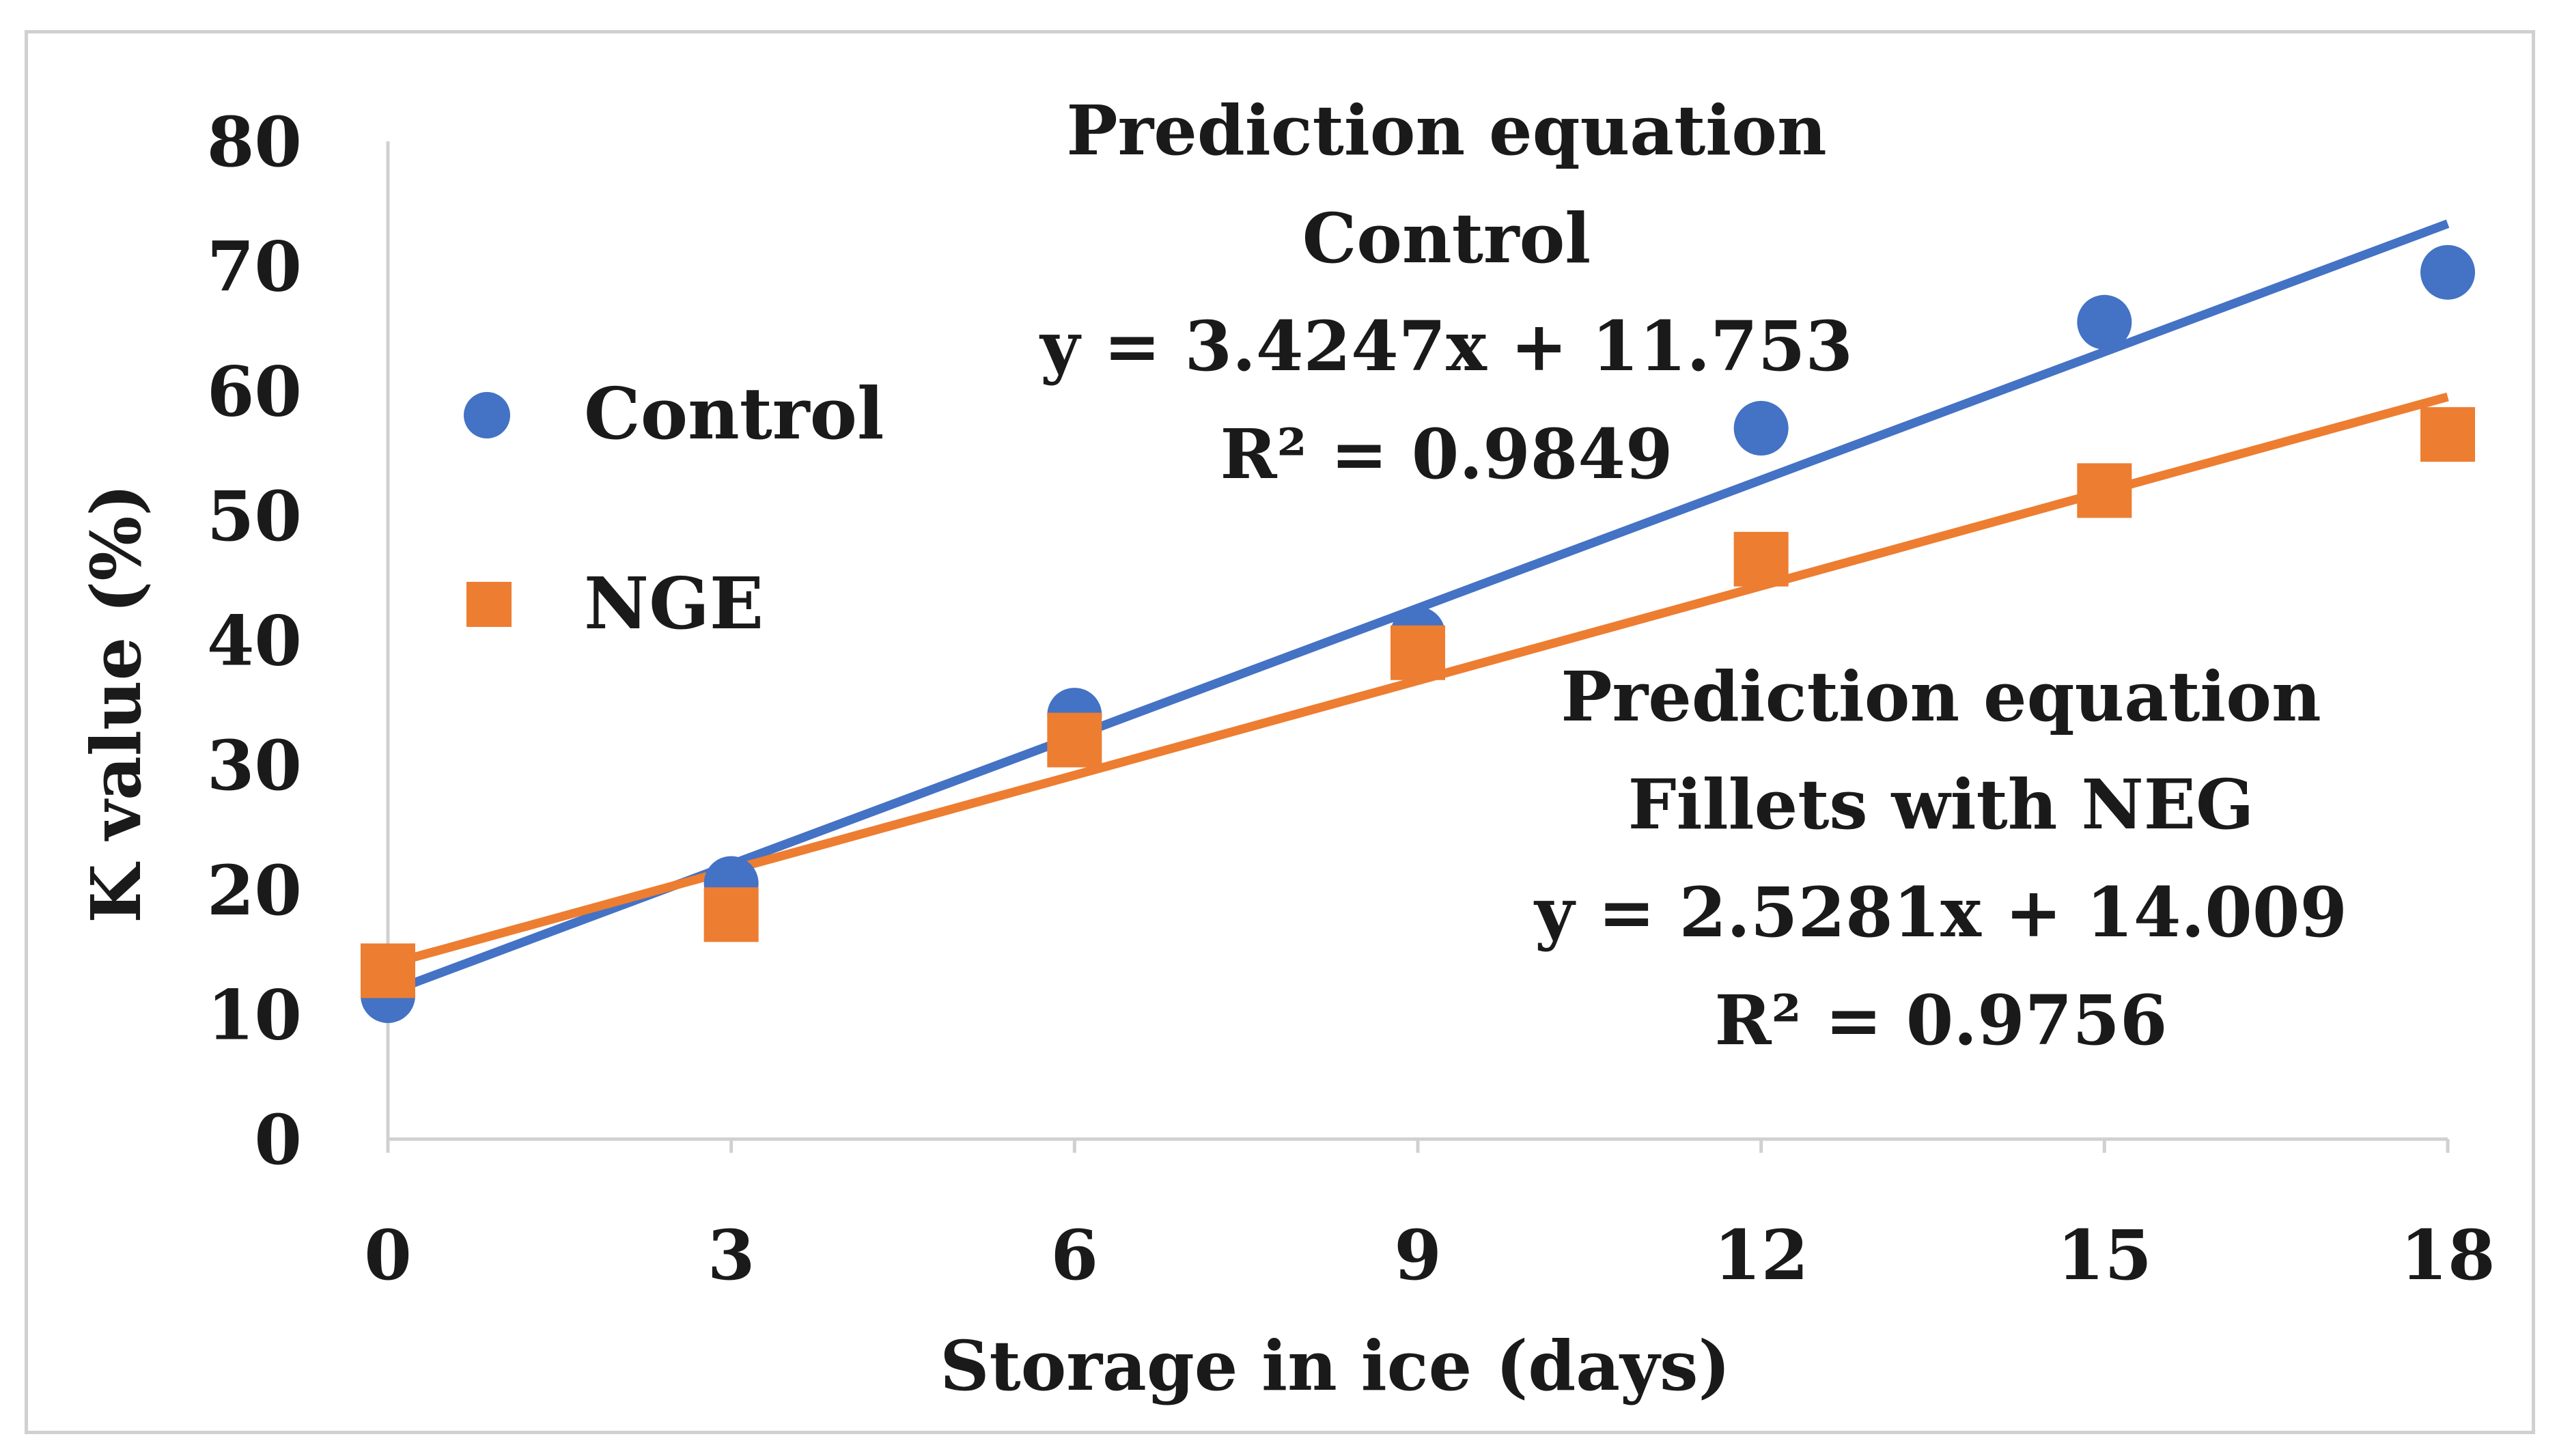 This screenshot has height=1456, width=2557. Describe the element at coordinates (255, 516) in the screenshot. I see `y-tick-label-50: 50` at that location.